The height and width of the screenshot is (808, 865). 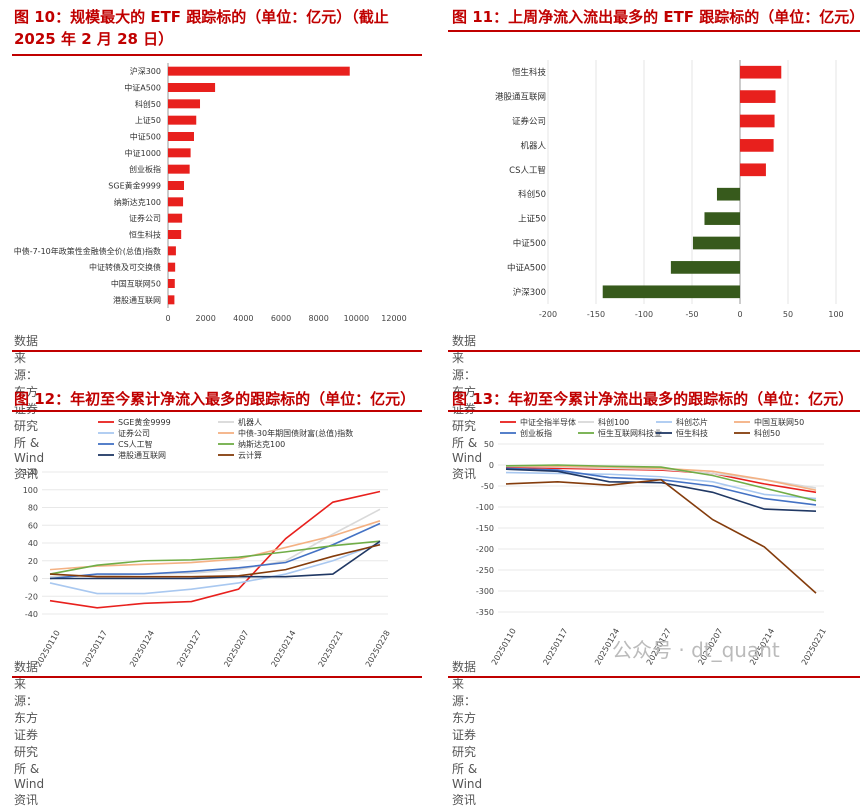 I want to click on category-label: 中国互联网50, so click(x=136, y=284).